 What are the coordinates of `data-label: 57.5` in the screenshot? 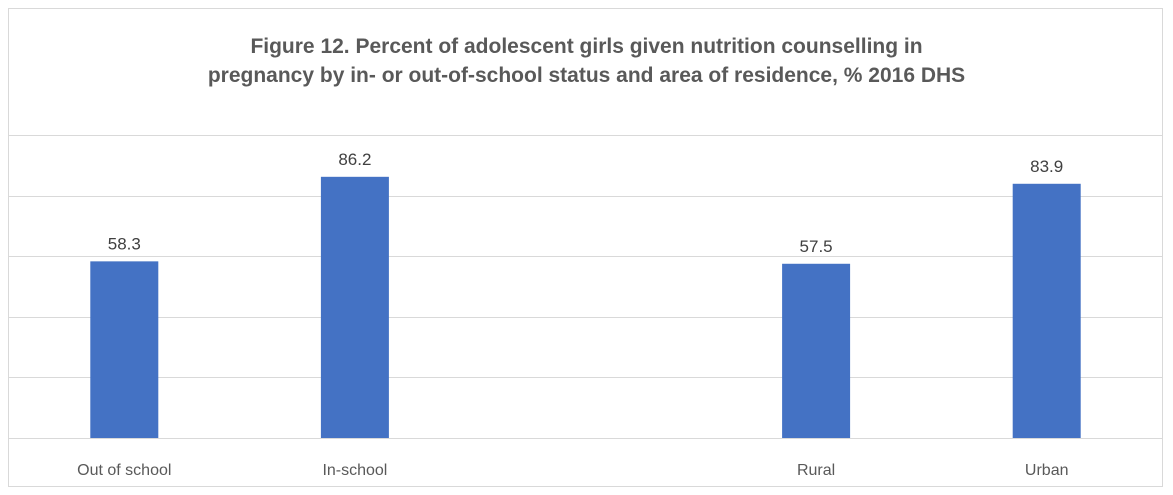 It's located at (816, 246).